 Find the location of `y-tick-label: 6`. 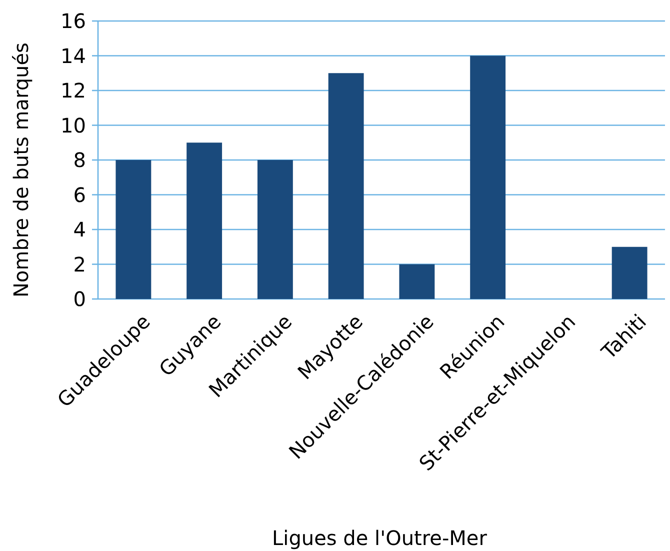

y-tick-label: 6 is located at coordinates (79, 194).